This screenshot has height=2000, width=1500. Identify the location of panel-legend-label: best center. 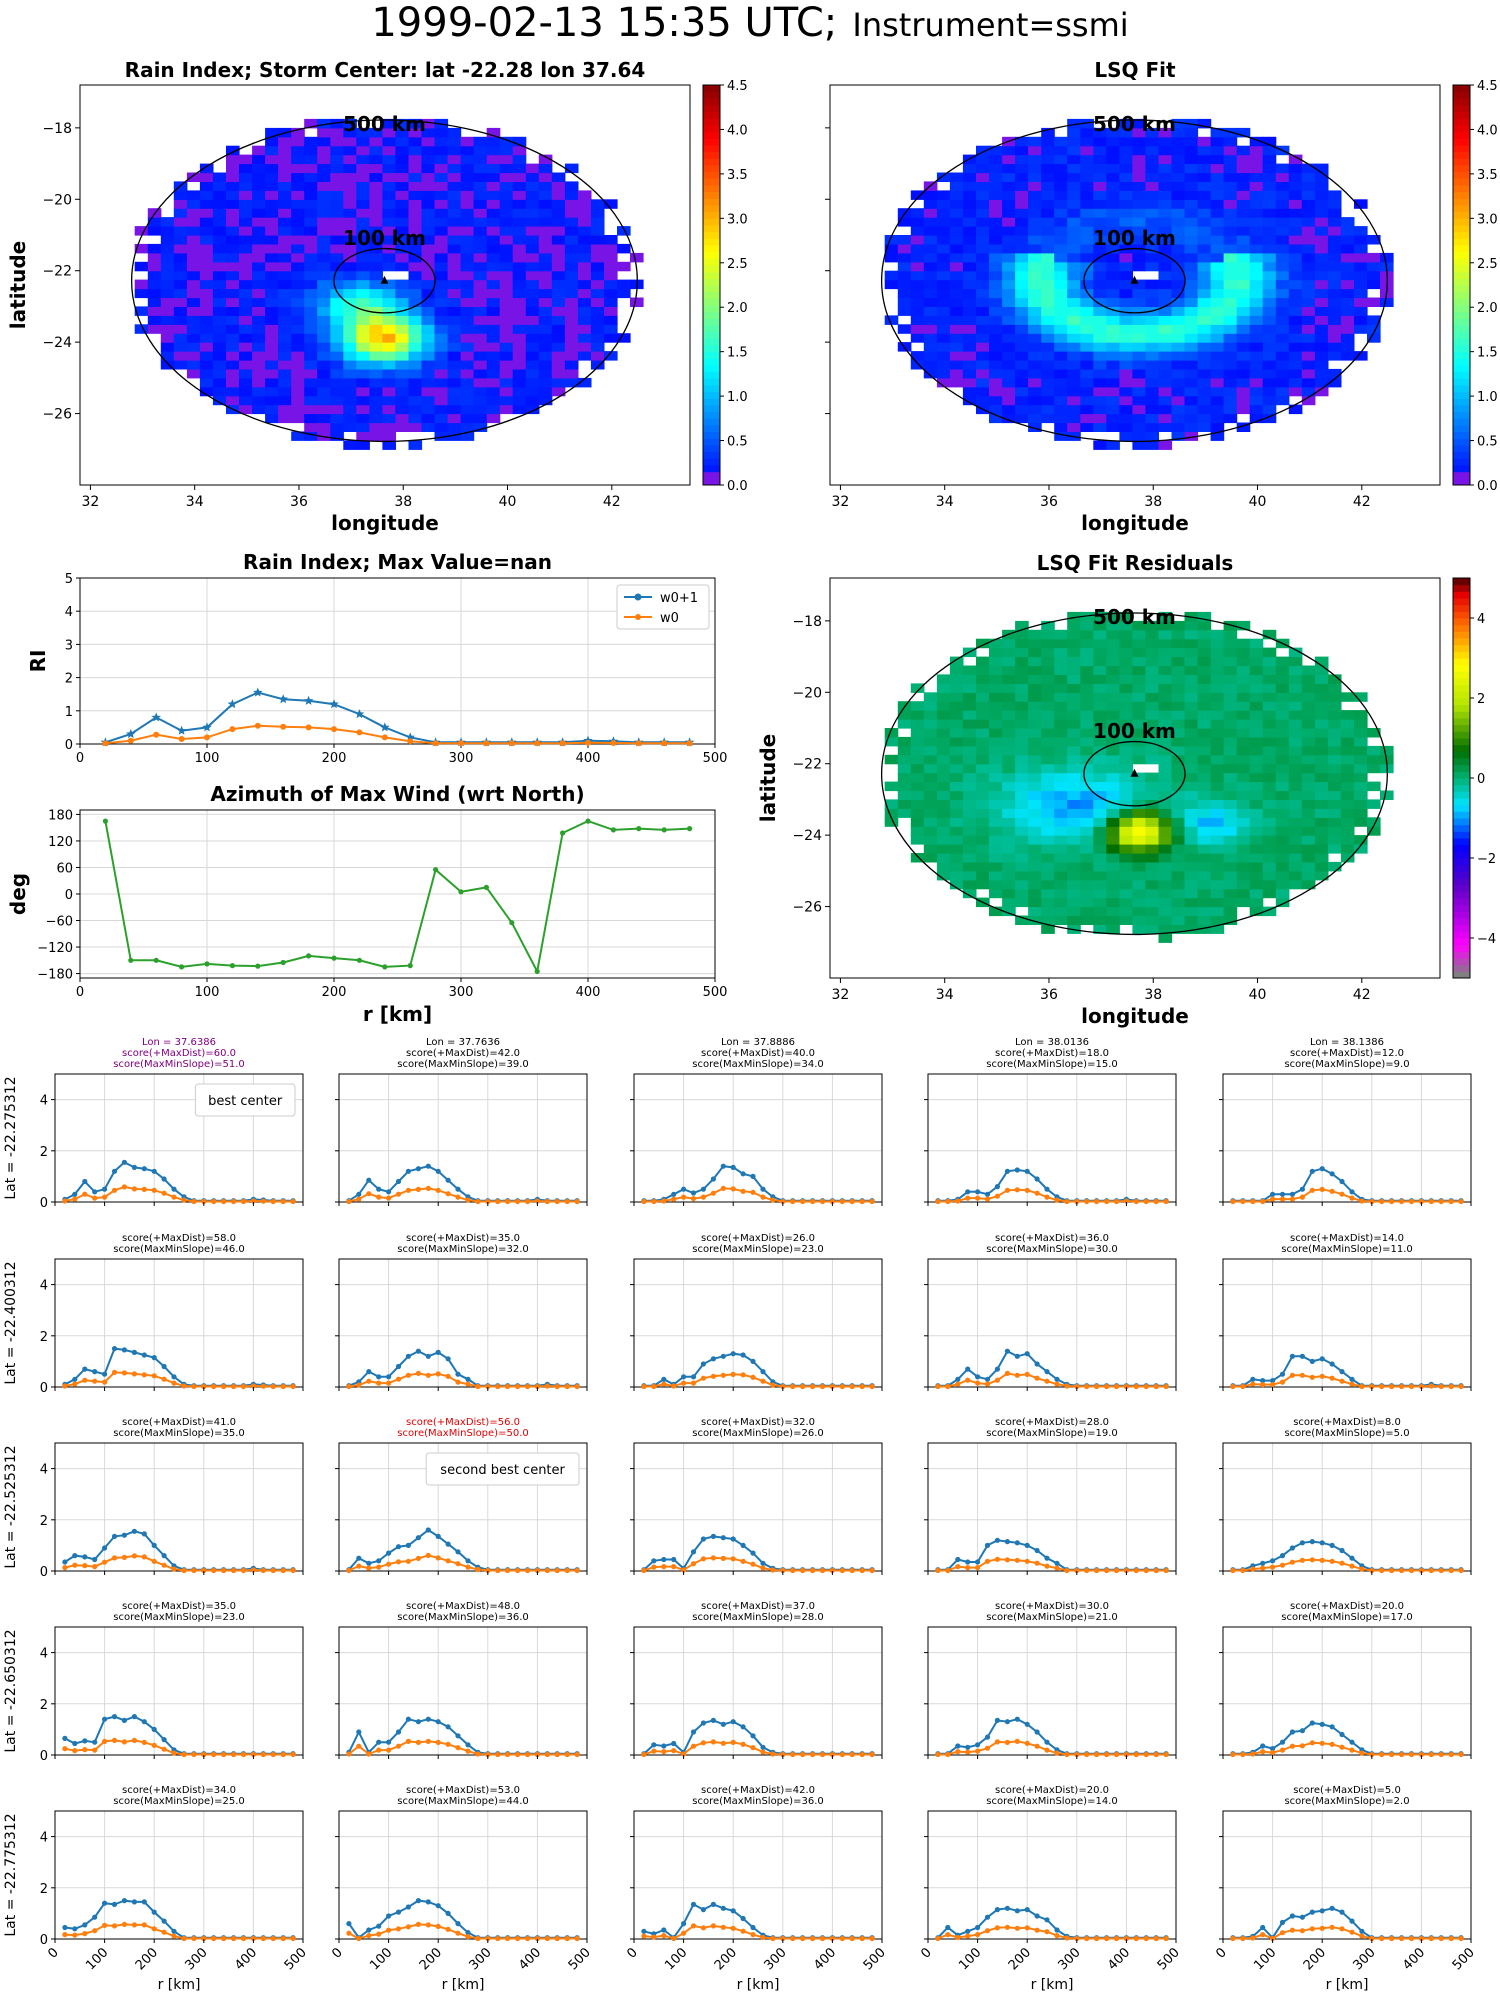
(245, 1101).